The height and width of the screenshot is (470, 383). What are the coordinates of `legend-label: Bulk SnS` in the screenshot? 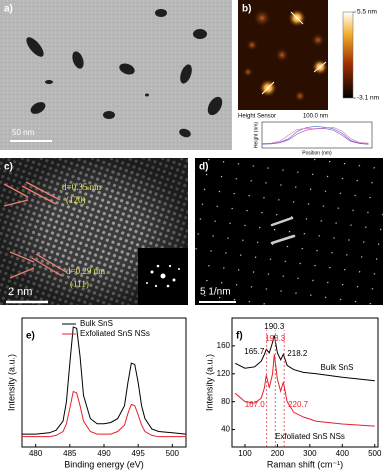 It's located at (96, 323).